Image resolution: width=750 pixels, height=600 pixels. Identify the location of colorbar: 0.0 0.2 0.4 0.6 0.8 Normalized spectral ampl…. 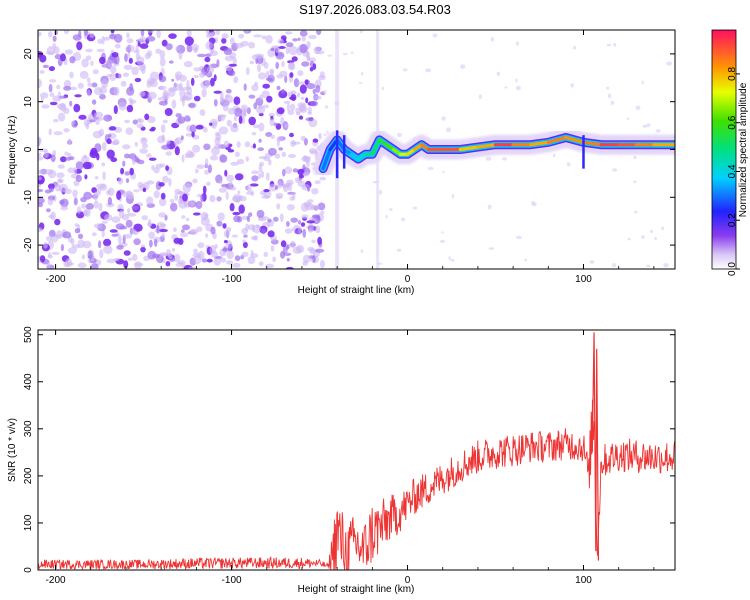
(730, 152).